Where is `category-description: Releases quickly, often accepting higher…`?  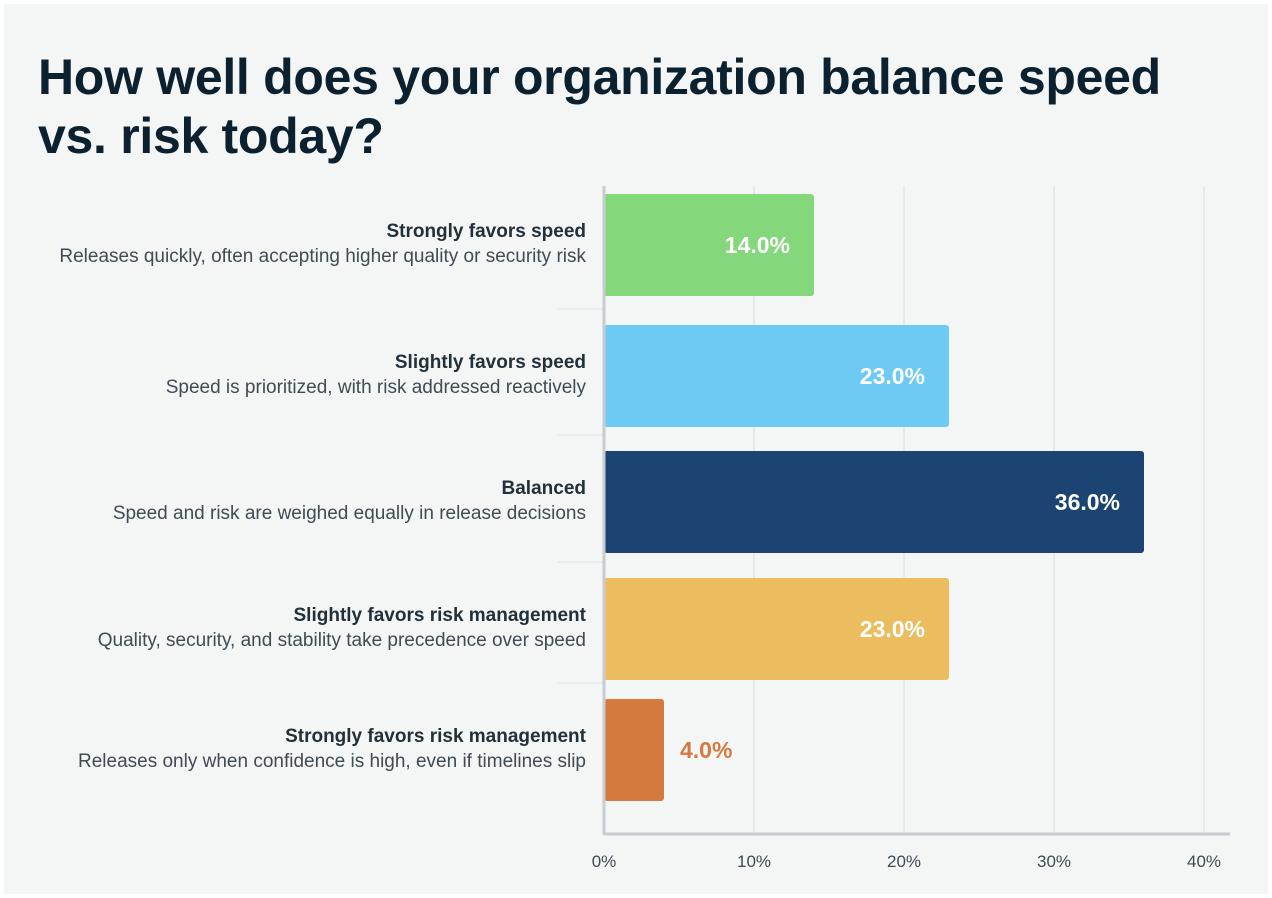
category-description: Releases quickly, often accepting higher… is located at coordinates (322, 256).